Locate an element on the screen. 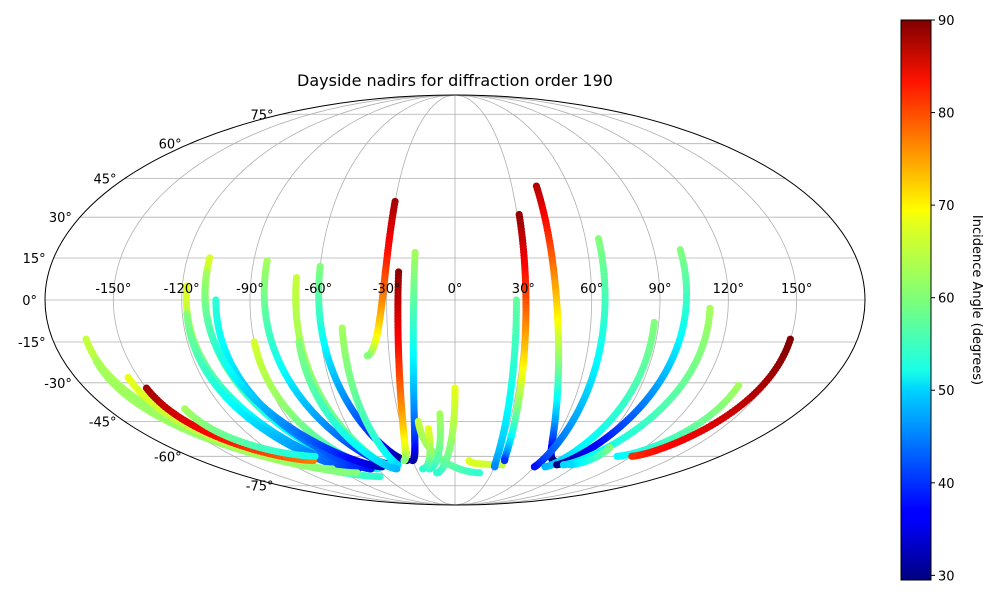 The image size is (1000, 600). longitude-tick-label: 150° is located at coordinates (796, 289).